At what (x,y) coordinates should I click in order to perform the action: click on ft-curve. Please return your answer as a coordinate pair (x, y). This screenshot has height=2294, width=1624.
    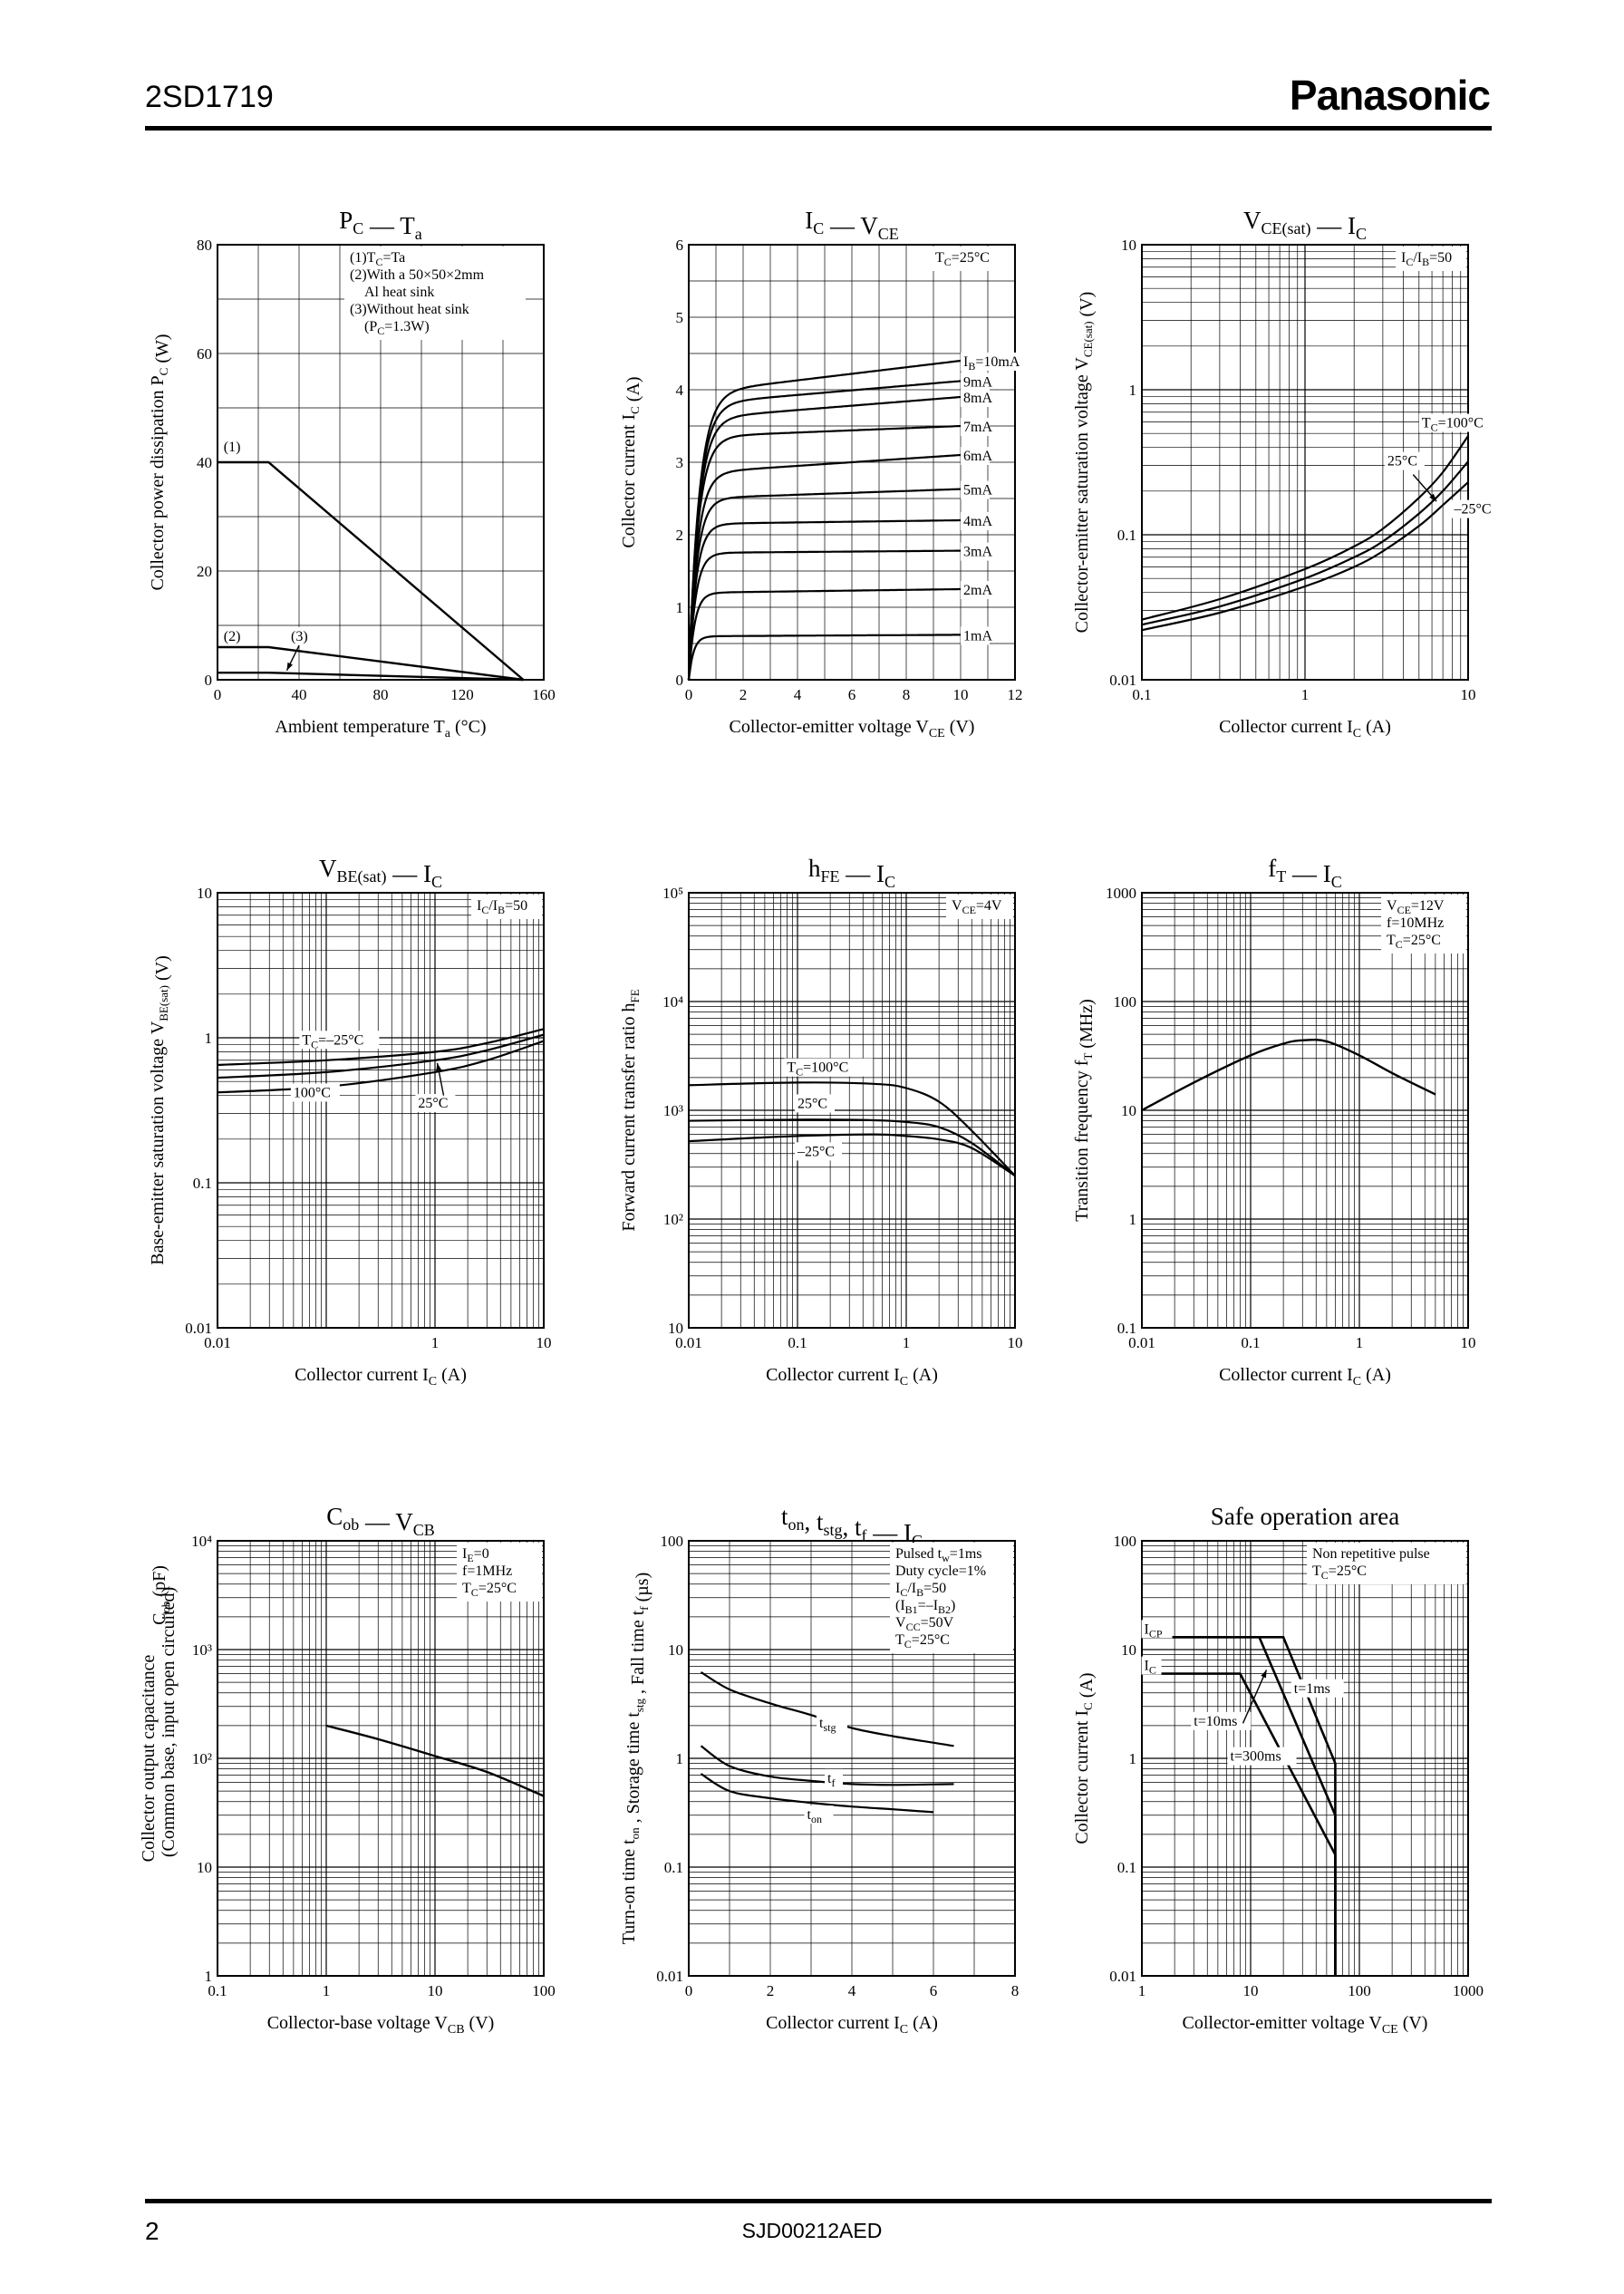
    Looking at the image, I should click on (1288, 1075).